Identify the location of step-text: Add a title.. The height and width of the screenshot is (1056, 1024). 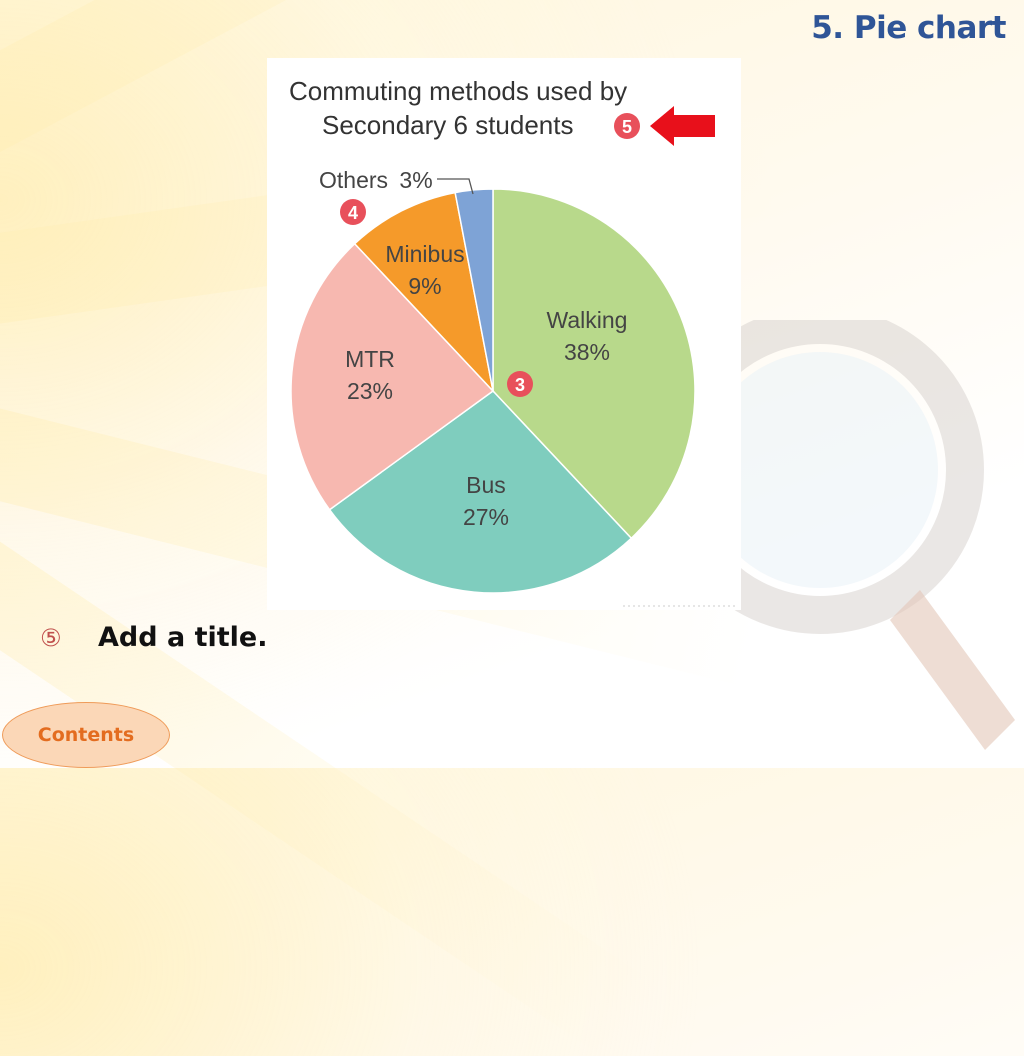
(183, 637).